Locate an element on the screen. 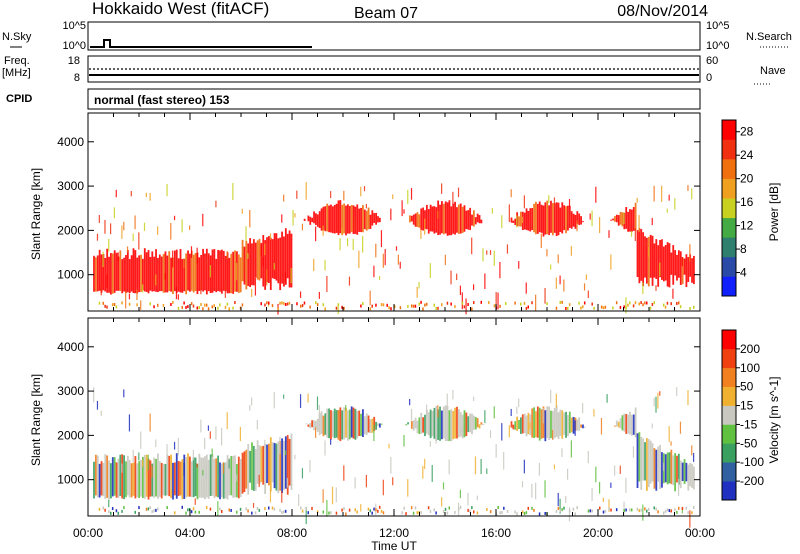 This screenshot has width=800, height=554. colorbar-tick-label: -100 is located at coordinates (752, 462).